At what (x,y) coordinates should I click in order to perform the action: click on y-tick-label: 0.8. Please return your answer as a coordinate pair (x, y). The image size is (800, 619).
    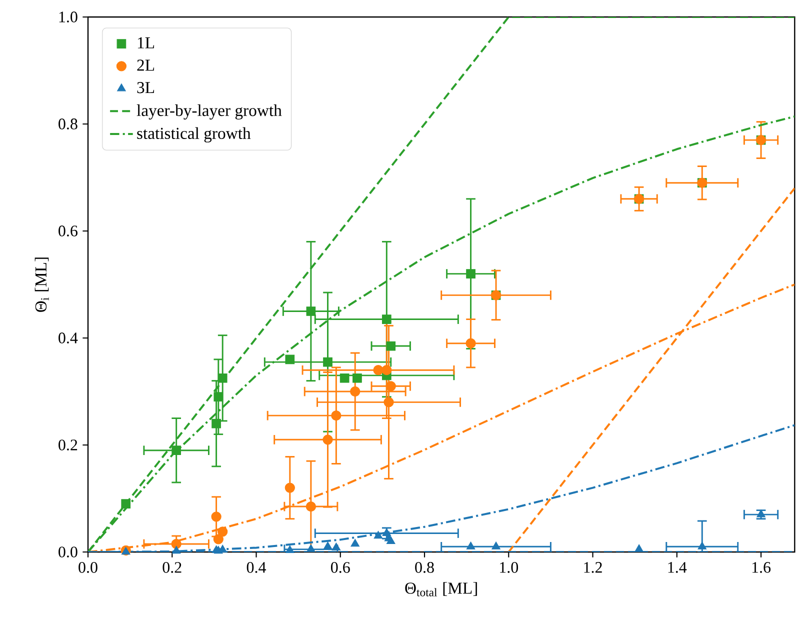
    Looking at the image, I should click on (68, 124).